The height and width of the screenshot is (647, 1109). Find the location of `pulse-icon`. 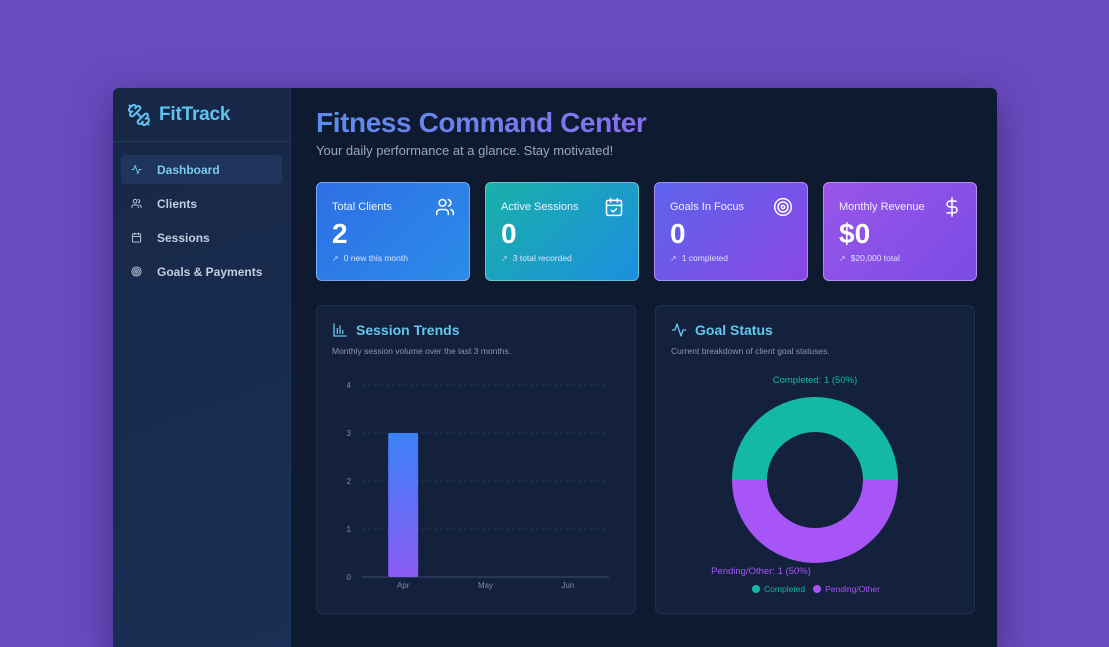

pulse-icon is located at coordinates (679, 330).